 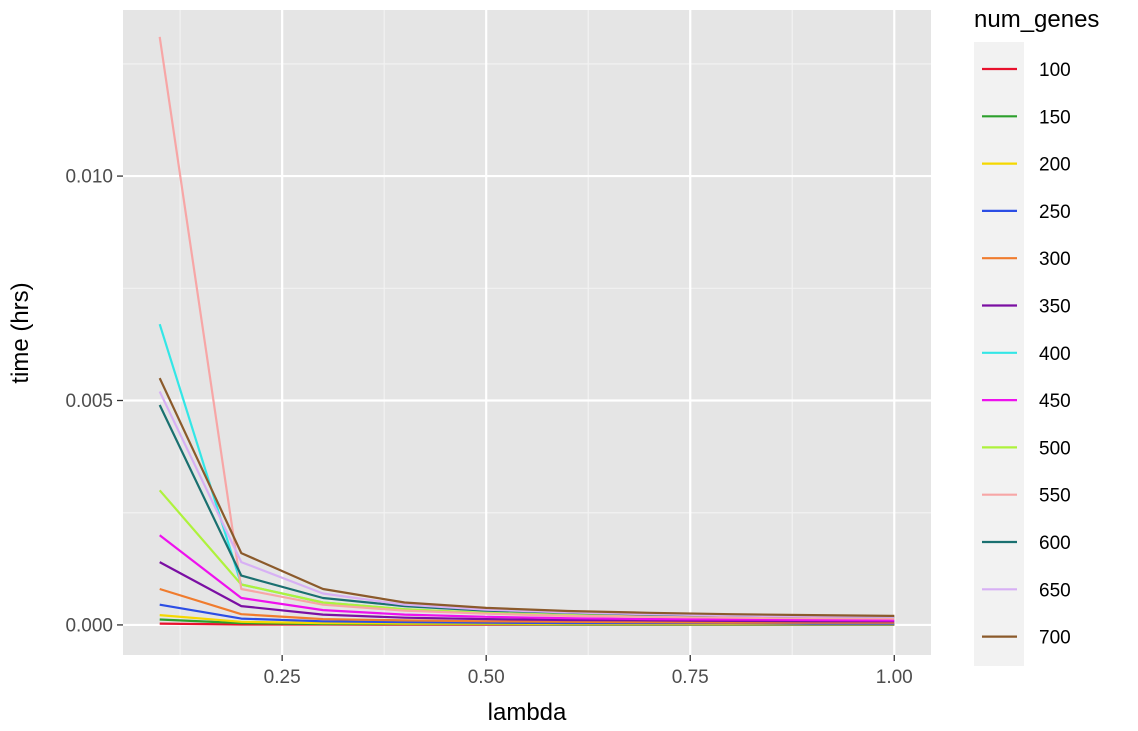 I want to click on legend-label: 200, so click(x=1055, y=165).